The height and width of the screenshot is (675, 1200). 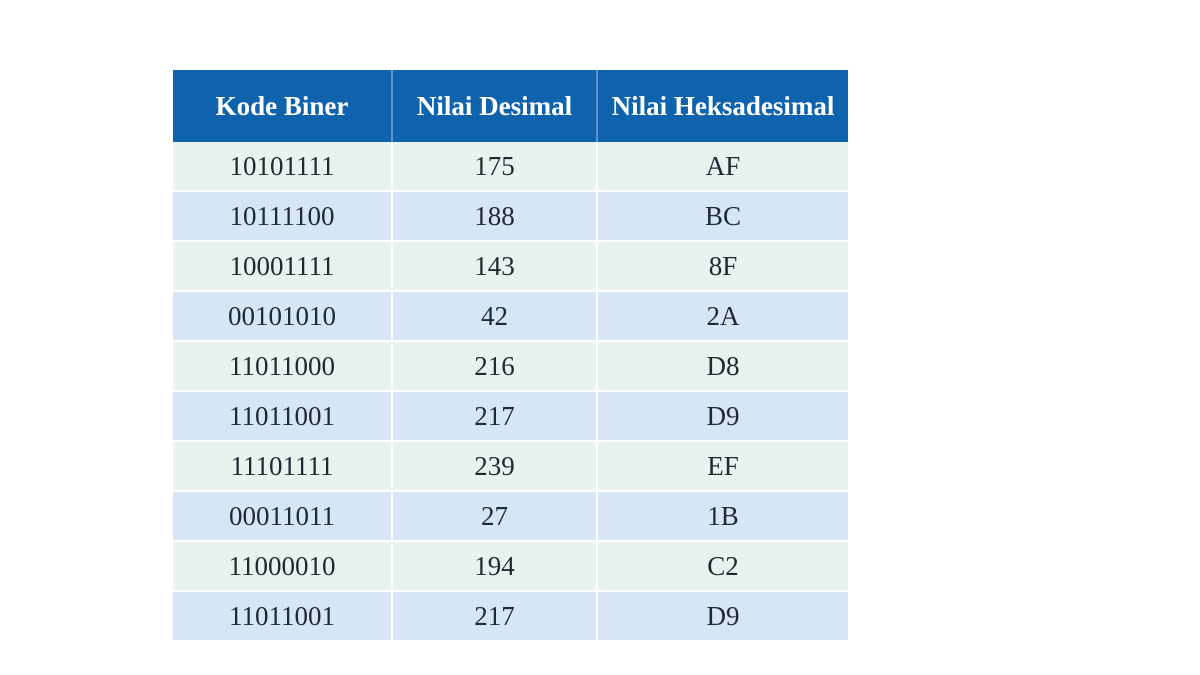 I want to click on cell-decimal: 175, so click(x=495, y=167).